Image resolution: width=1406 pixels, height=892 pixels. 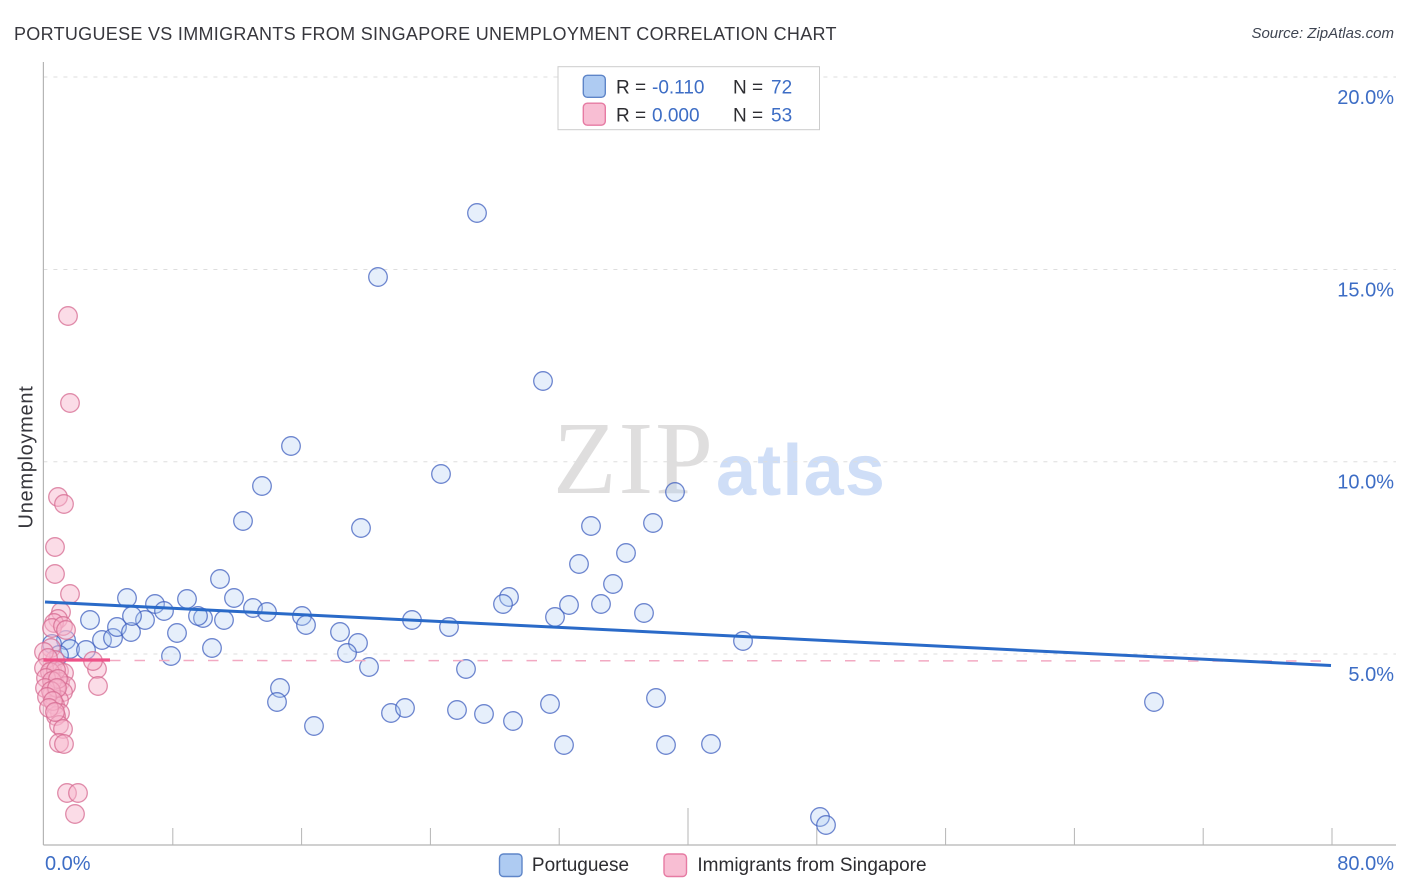 What do you see at coordinates (1322, 33) in the screenshot?
I see `svg-text: Source: ZipAtlas.com` at bounding box center [1322, 33].